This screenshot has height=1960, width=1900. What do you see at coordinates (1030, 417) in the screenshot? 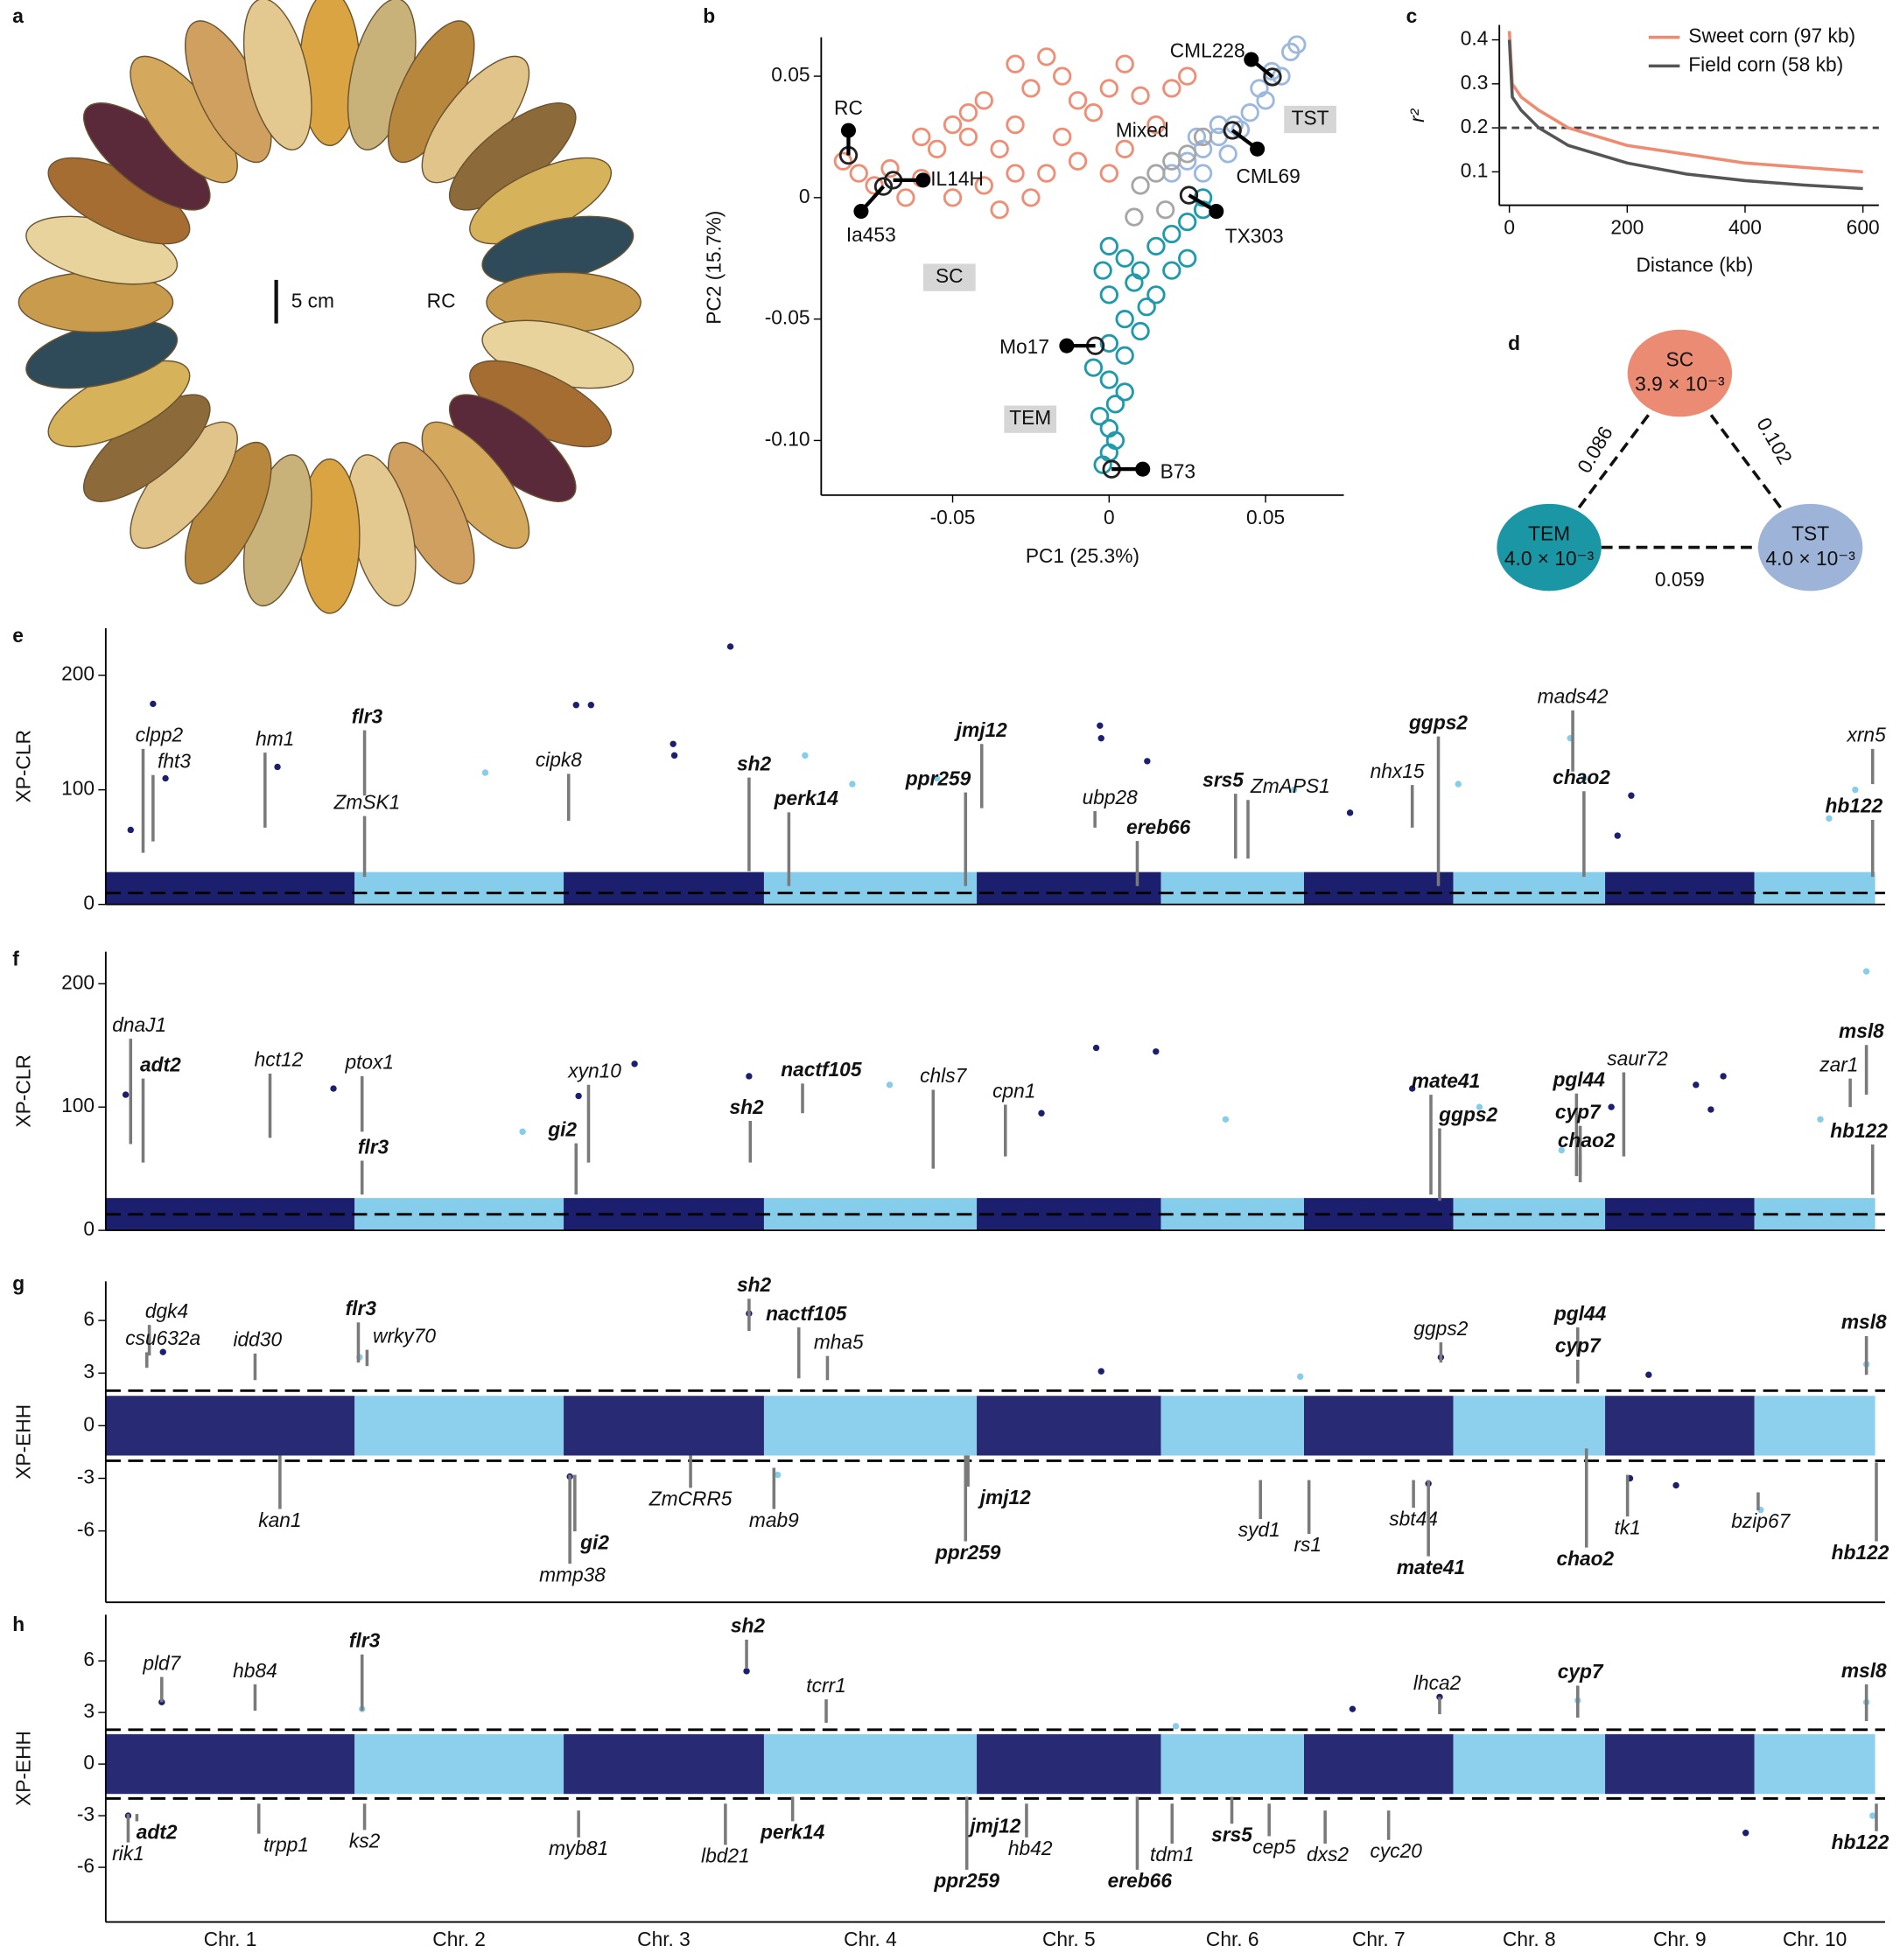
I see `group-label: TEM` at bounding box center [1030, 417].